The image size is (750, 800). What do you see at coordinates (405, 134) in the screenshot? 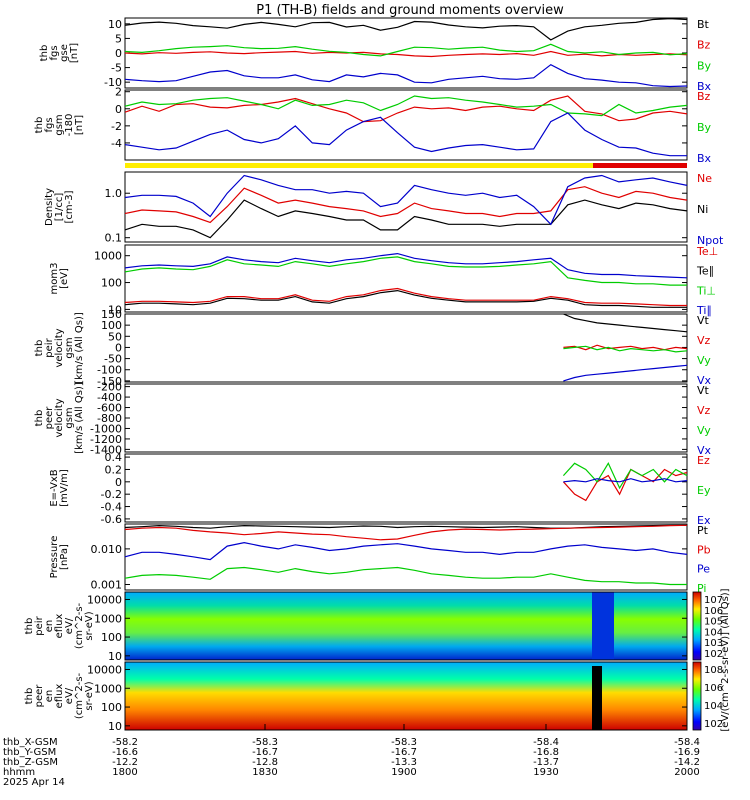
I see `series-line-Bx` at bounding box center [405, 134].